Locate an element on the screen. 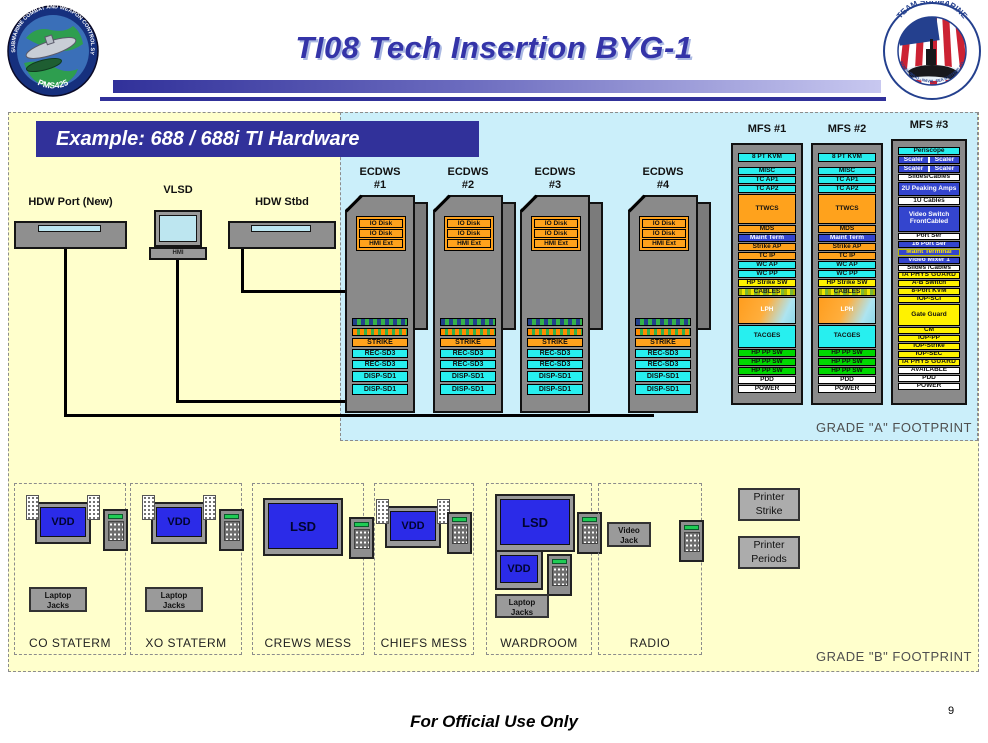 This screenshot has width=988, height=743. mfs-module-wc-pp: WC PP is located at coordinates (847, 274).